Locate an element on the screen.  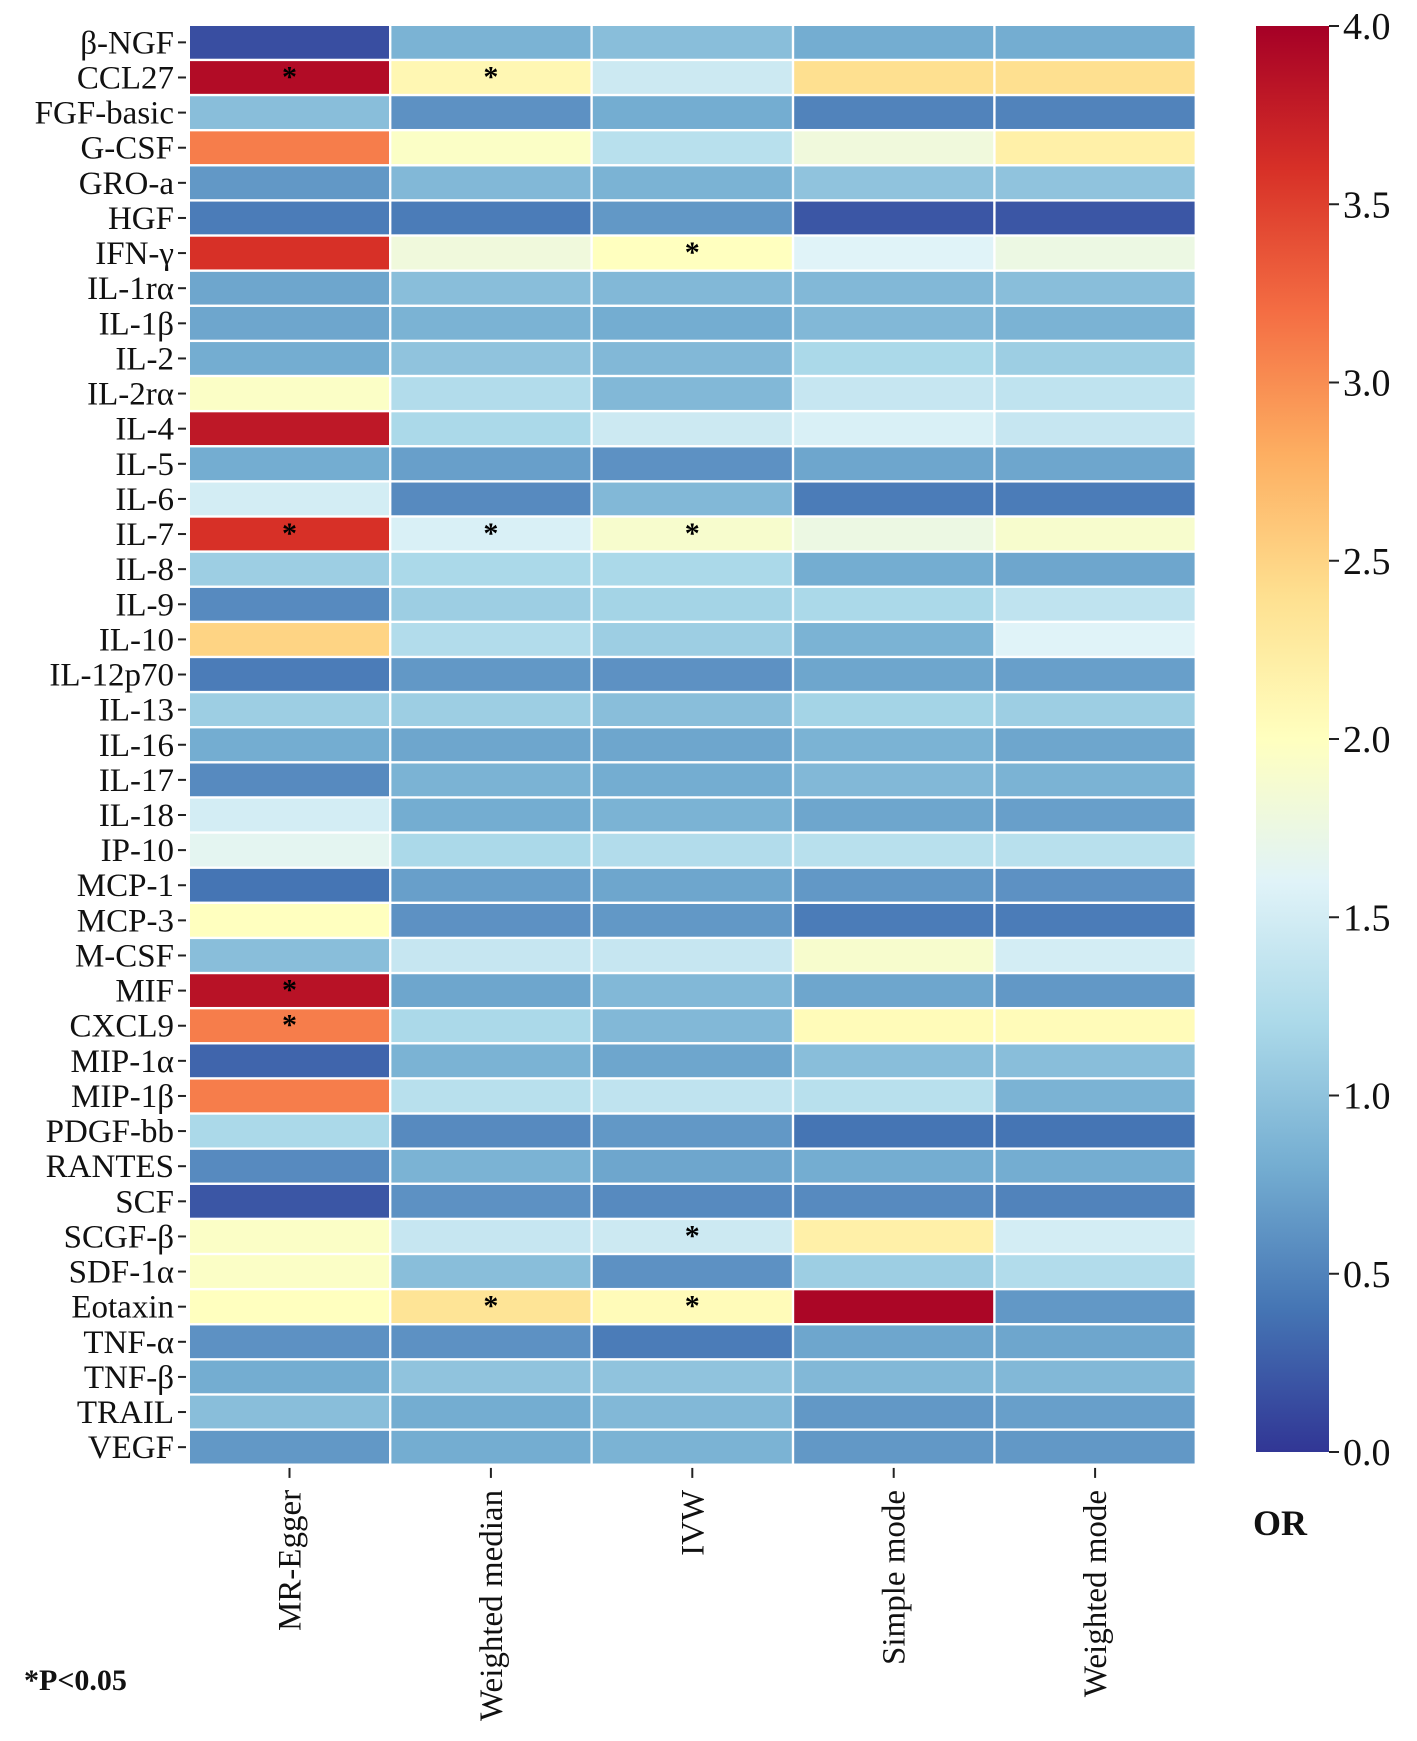
cell-rantes-weighted-mode is located at coordinates (1095, 1166).